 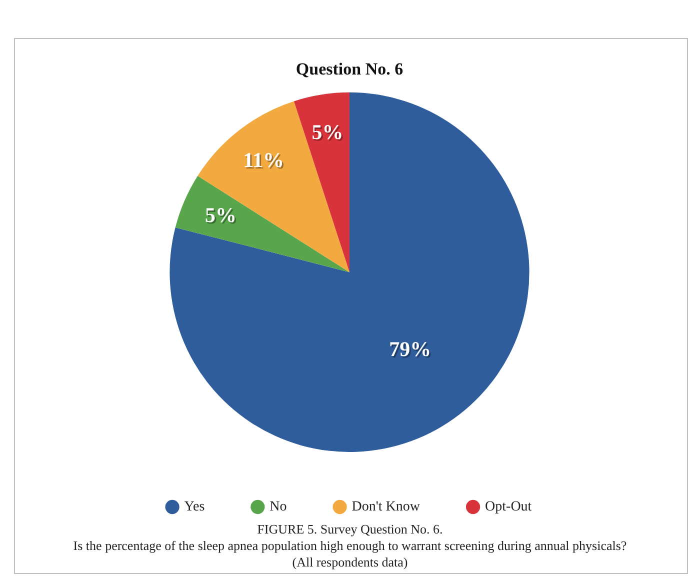 I want to click on chart-title: Question No. 6, so click(x=350, y=69).